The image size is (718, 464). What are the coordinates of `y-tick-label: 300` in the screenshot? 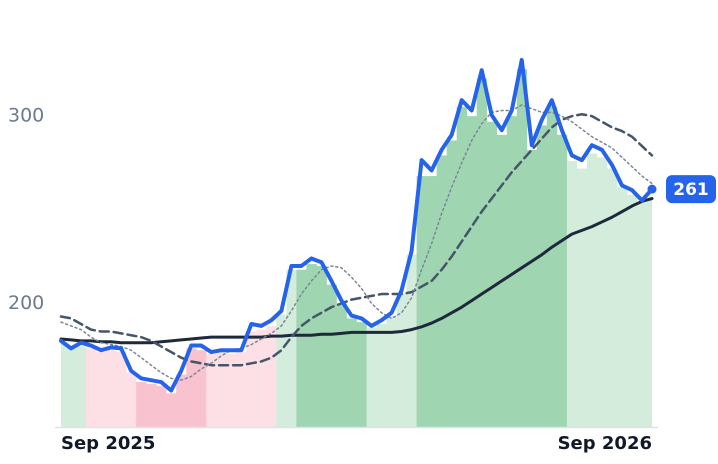 It's located at (26, 116).